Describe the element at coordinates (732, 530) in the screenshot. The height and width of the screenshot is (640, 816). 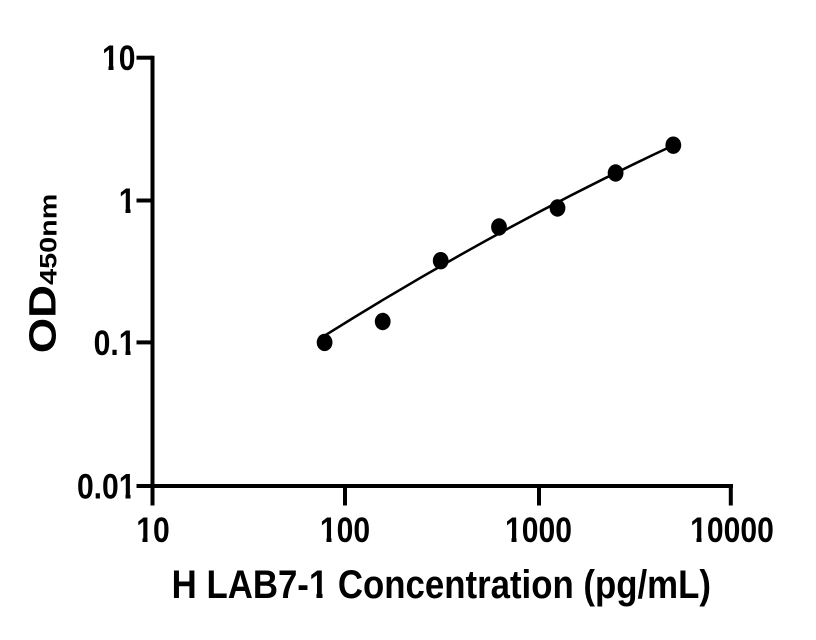
I see `svg-text: 10000` at that location.